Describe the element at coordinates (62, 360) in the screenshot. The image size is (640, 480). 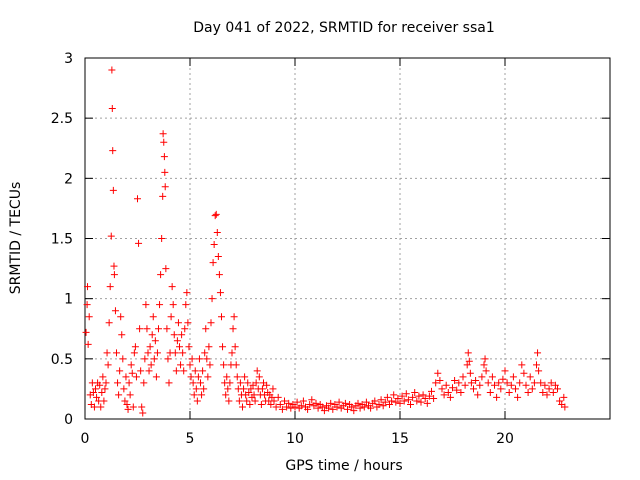
I see `y-tick-label: 0.5` at that location.